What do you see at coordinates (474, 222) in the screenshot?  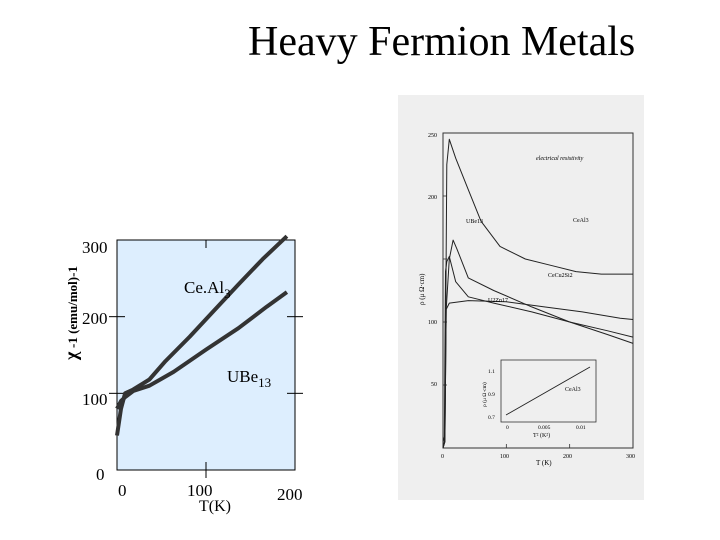 I see `scan-annotation-ube13: UBe13` at bounding box center [474, 222].